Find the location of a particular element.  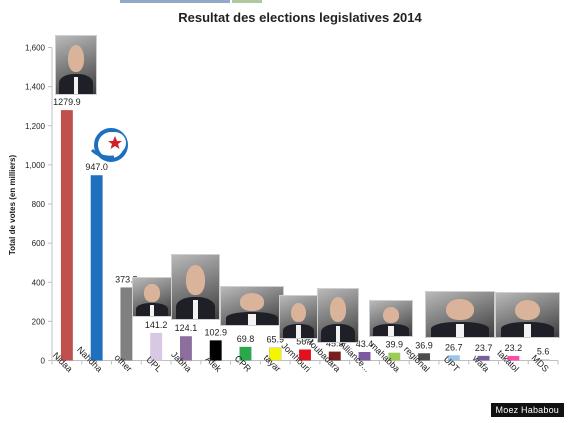

bar-mds is located at coordinates (543, 360).